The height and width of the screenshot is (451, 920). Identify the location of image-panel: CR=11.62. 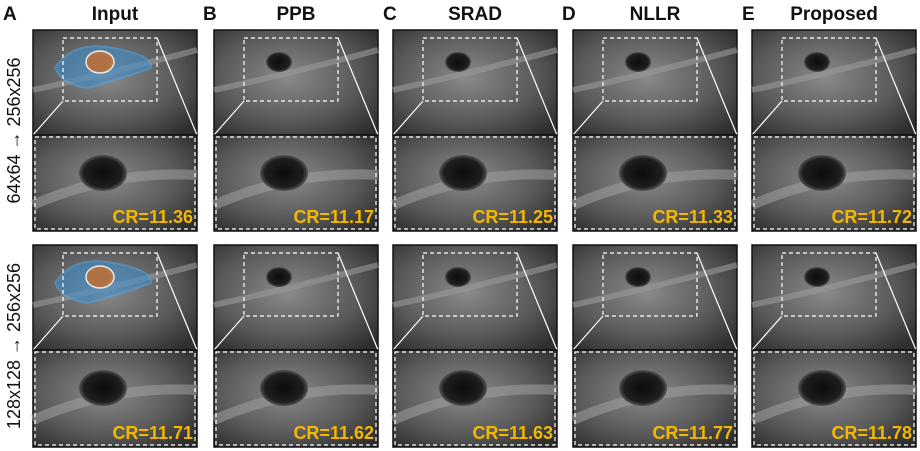
(295, 346).